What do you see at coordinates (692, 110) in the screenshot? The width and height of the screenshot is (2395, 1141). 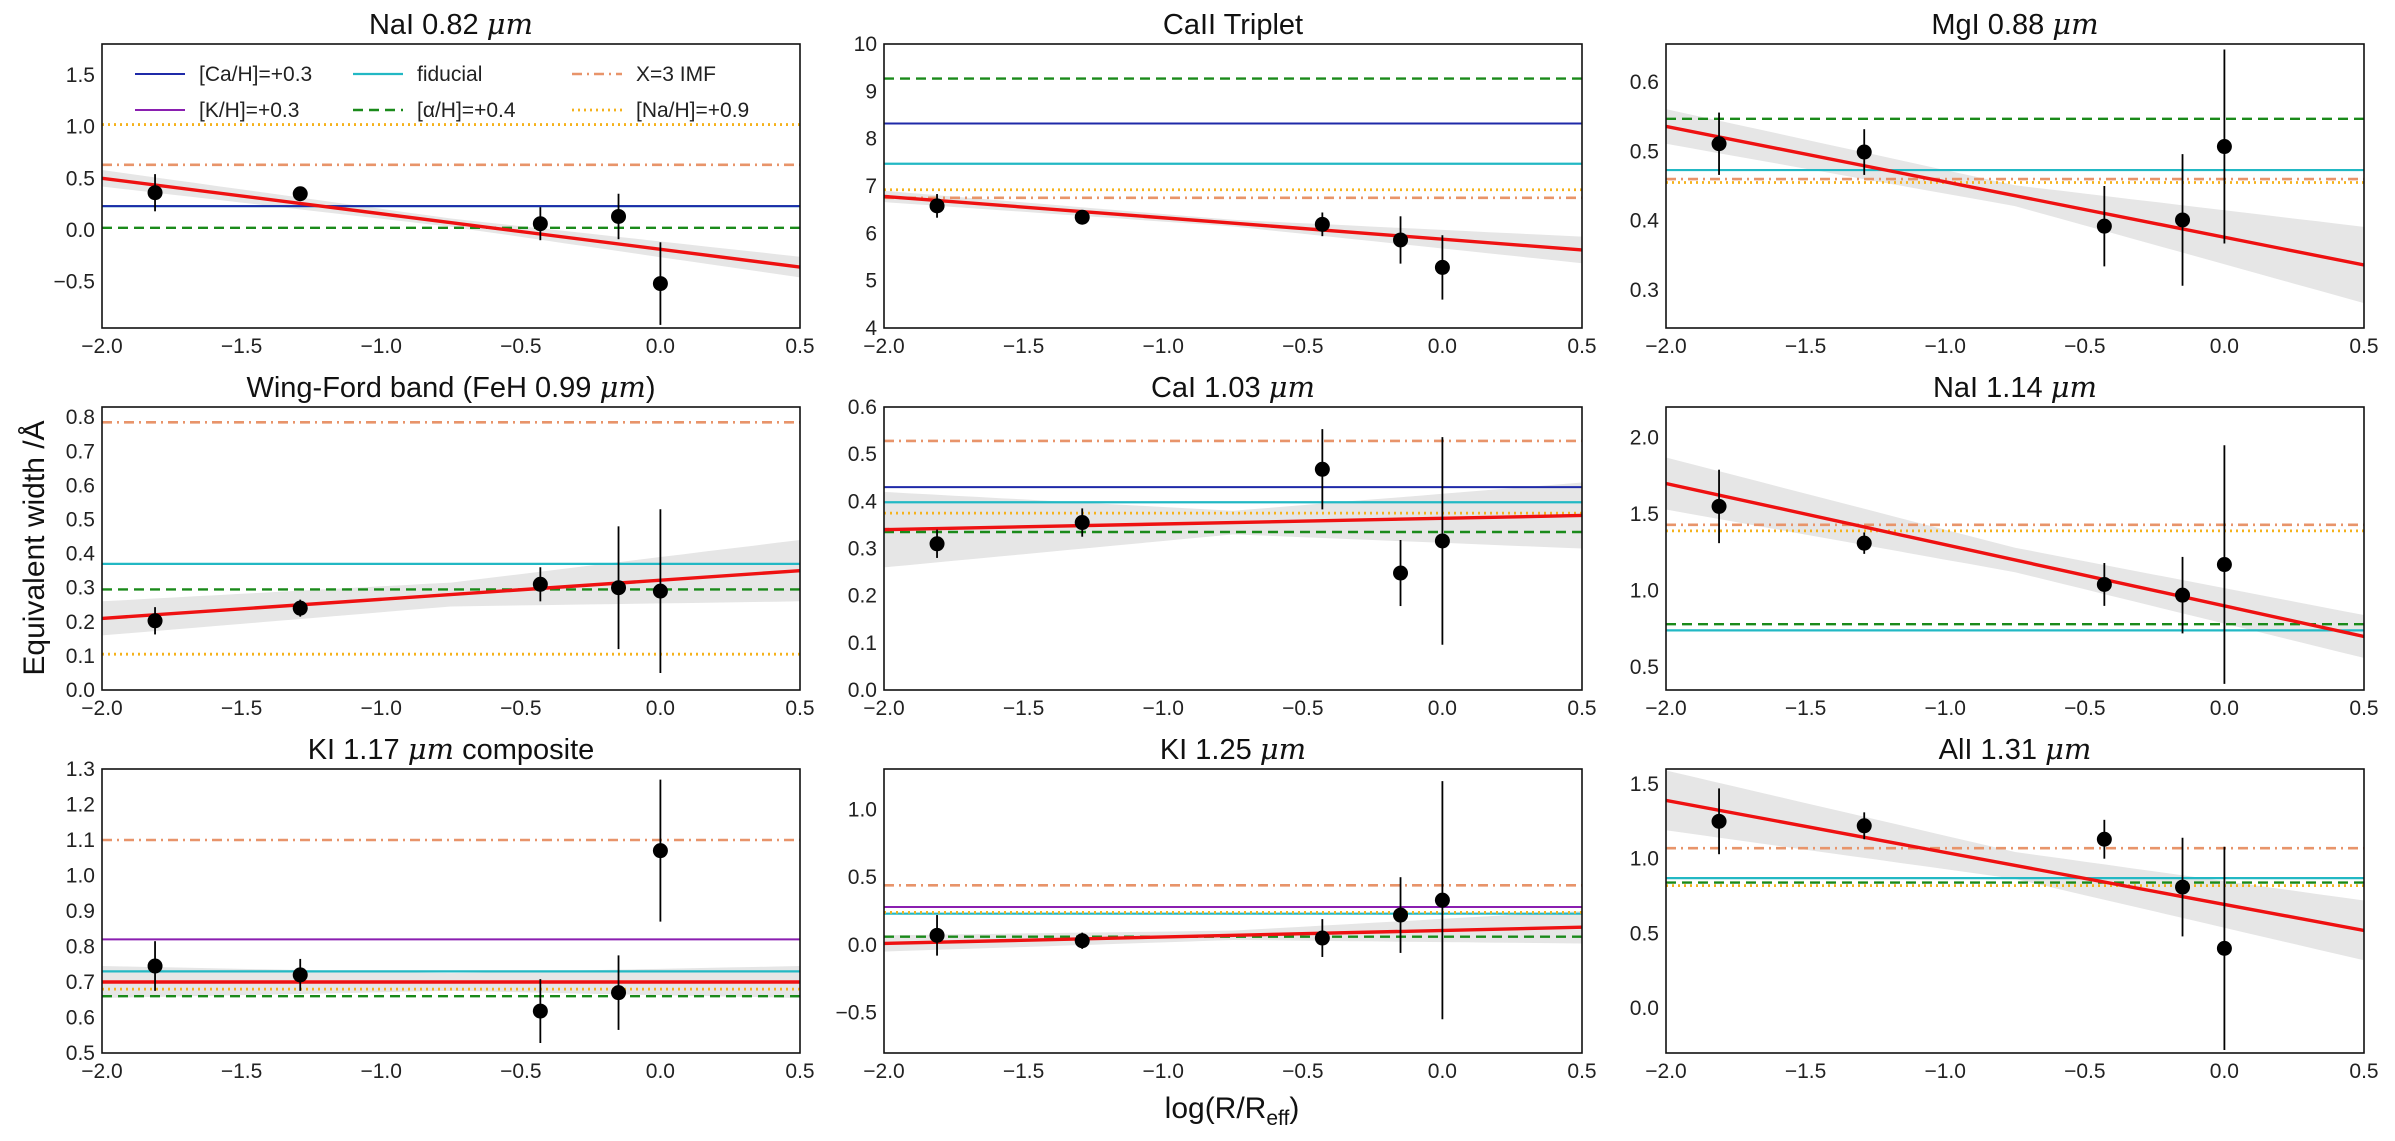 I see `legend-label-na: [Na/H]=+0.9` at bounding box center [692, 110].